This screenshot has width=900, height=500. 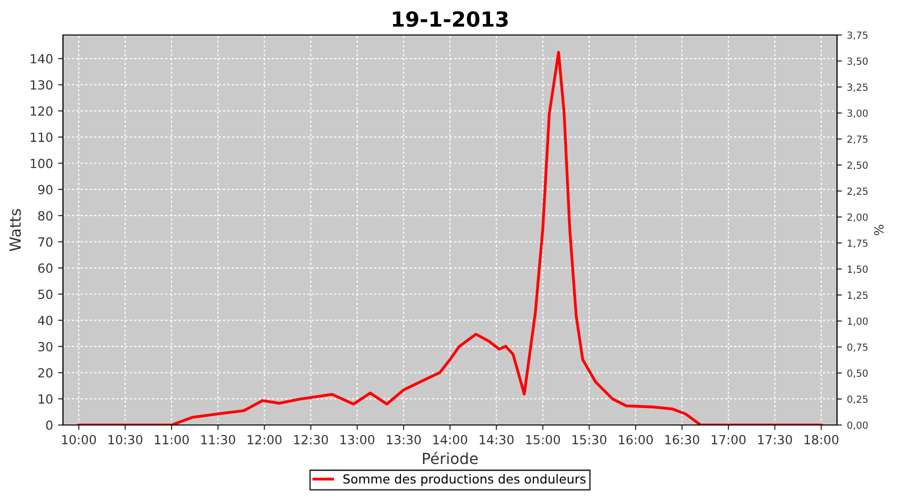 What do you see at coordinates (357, 439) in the screenshot?
I see `x-tick-label: 13:00` at bounding box center [357, 439].